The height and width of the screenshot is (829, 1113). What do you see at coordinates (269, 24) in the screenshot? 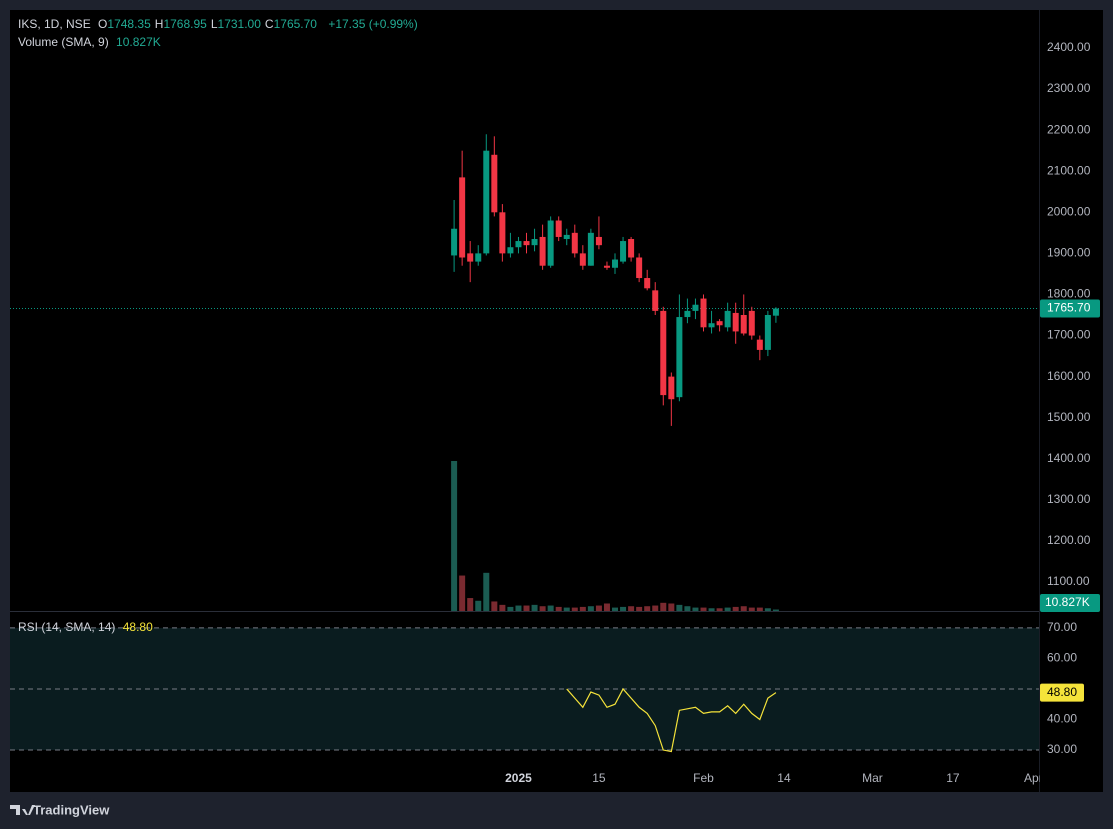
I see `ohlc-label: C` at bounding box center [269, 24].